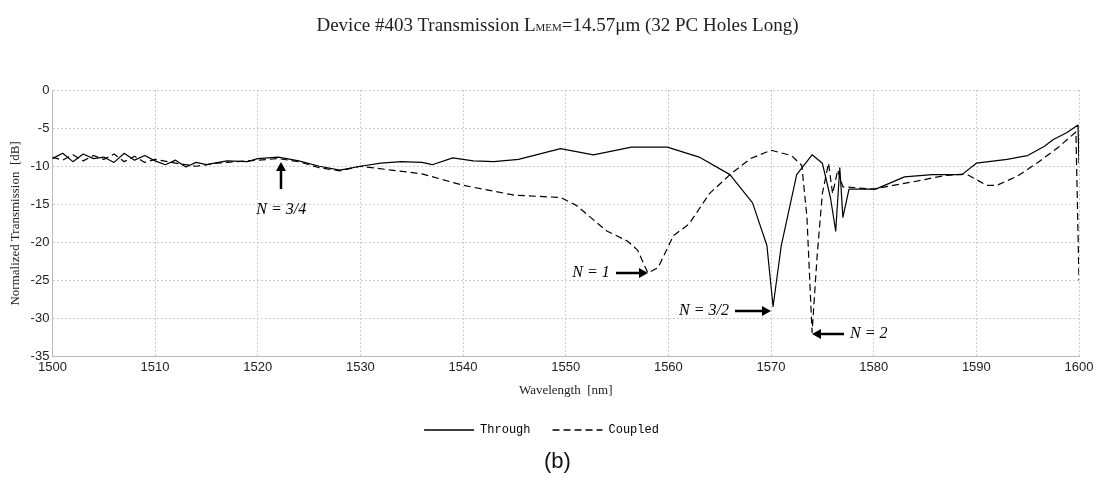 The image size is (1115, 491). I want to click on x-tick-label: 1540, so click(463, 367).